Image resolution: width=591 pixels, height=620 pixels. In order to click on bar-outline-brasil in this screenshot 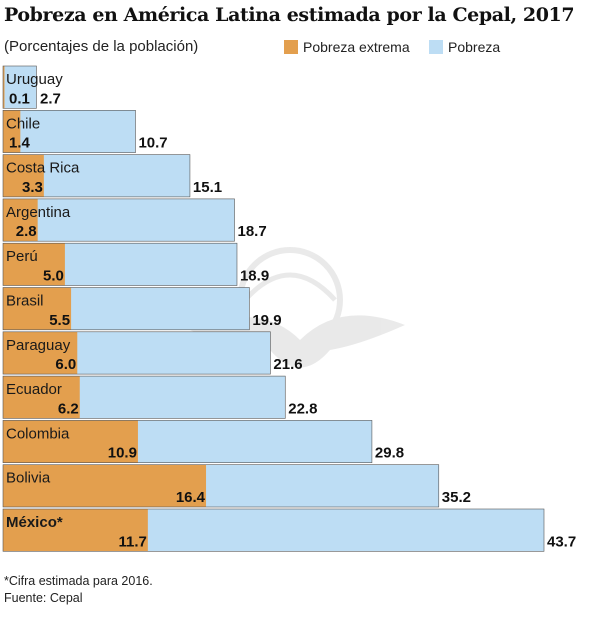, I will do `click(126, 309)`.